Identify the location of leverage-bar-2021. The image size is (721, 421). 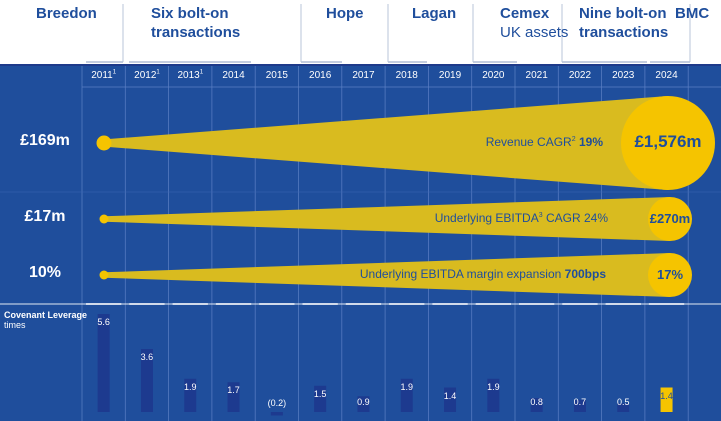
(536, 405).